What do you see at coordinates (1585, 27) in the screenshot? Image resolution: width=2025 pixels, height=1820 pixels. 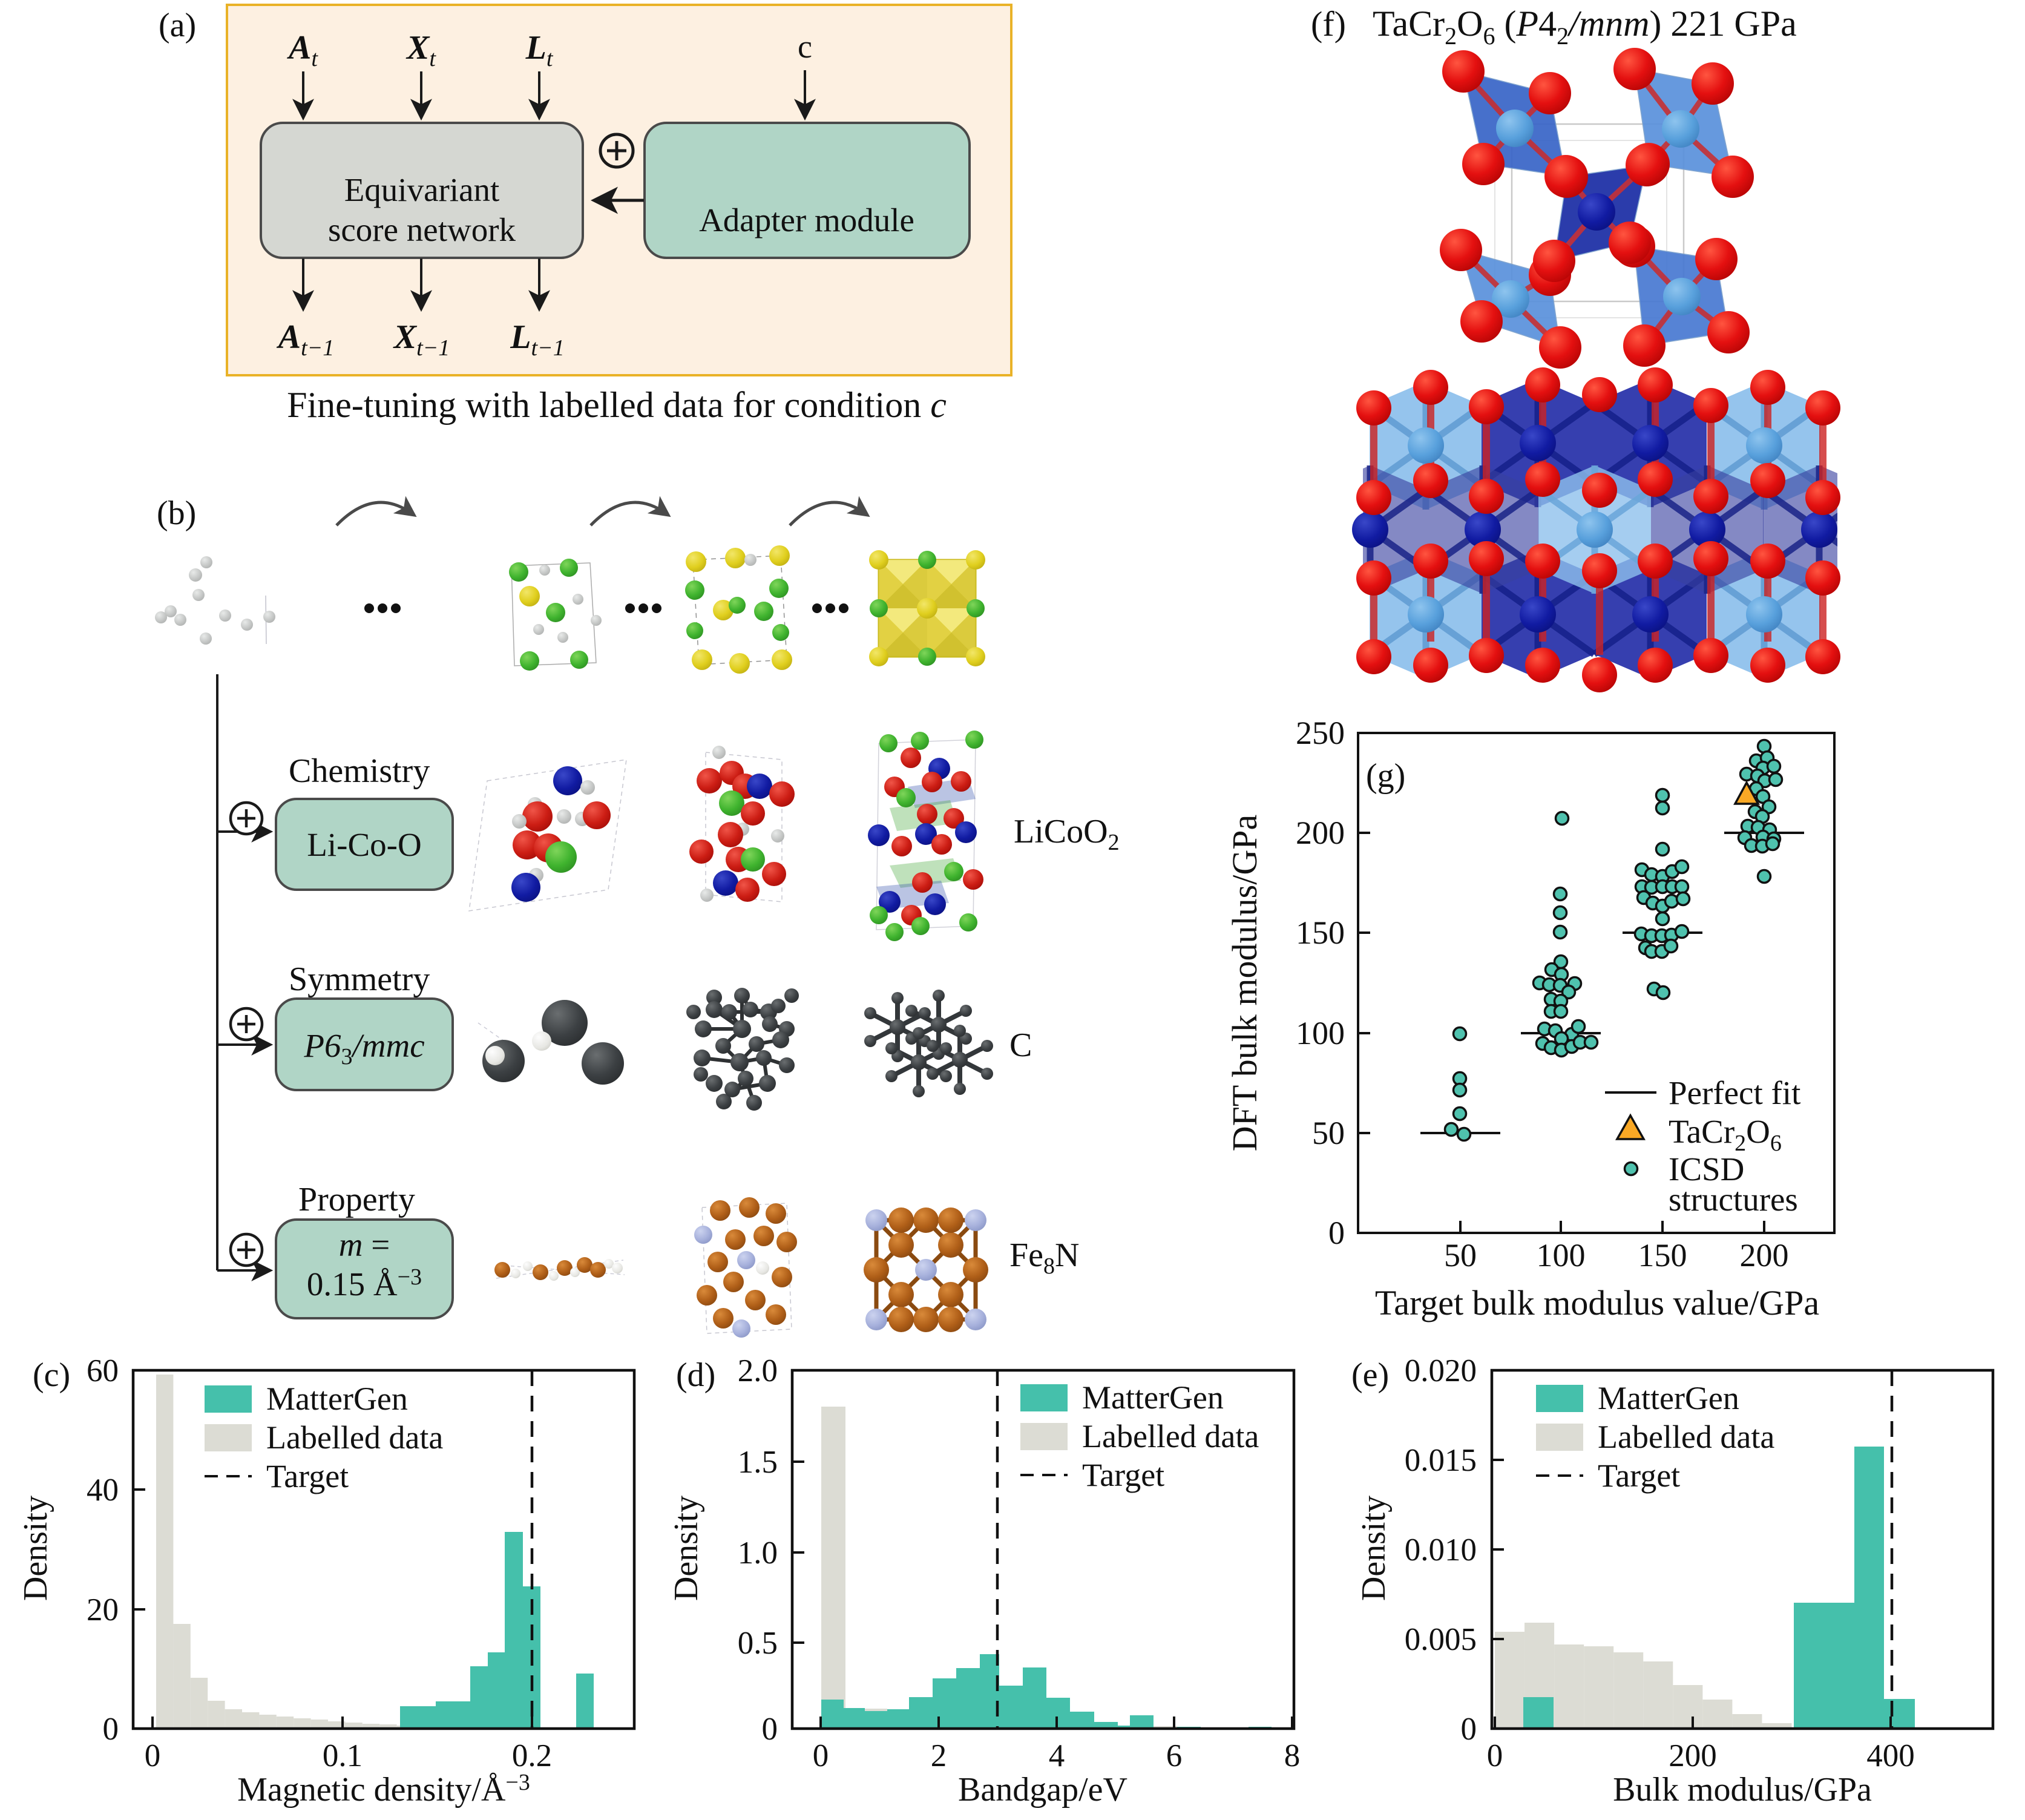 I see `svg-text: TaCr2O6 (P42/mnm) 221 GPa` at bounding box center [1585, 27].